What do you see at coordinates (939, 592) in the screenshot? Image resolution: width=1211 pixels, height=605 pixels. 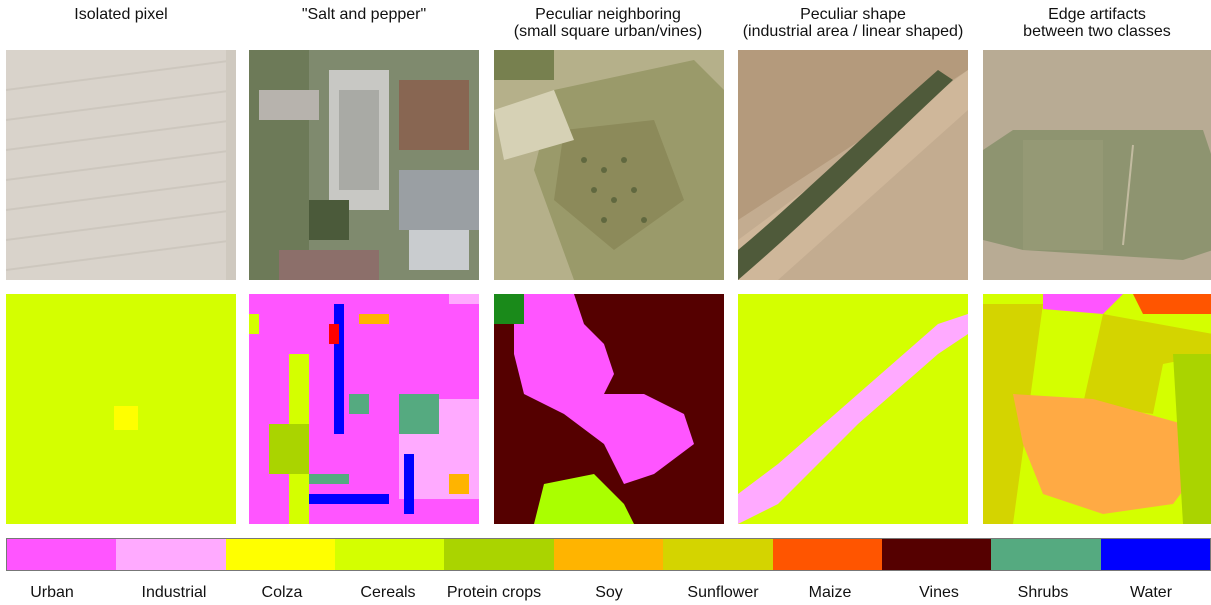 I see `legend-label-vines: Vines` at bounding box center [939, 592].